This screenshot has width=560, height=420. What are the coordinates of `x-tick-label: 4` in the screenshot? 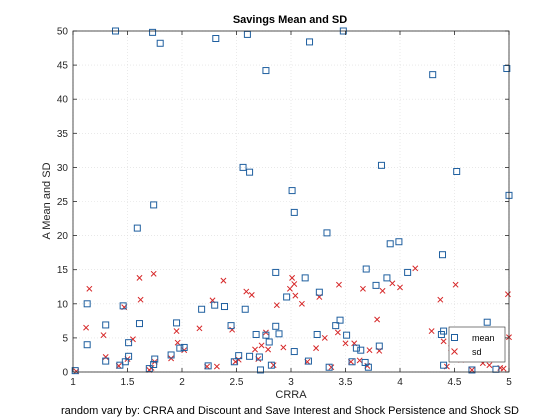 It's located at (400, 382).